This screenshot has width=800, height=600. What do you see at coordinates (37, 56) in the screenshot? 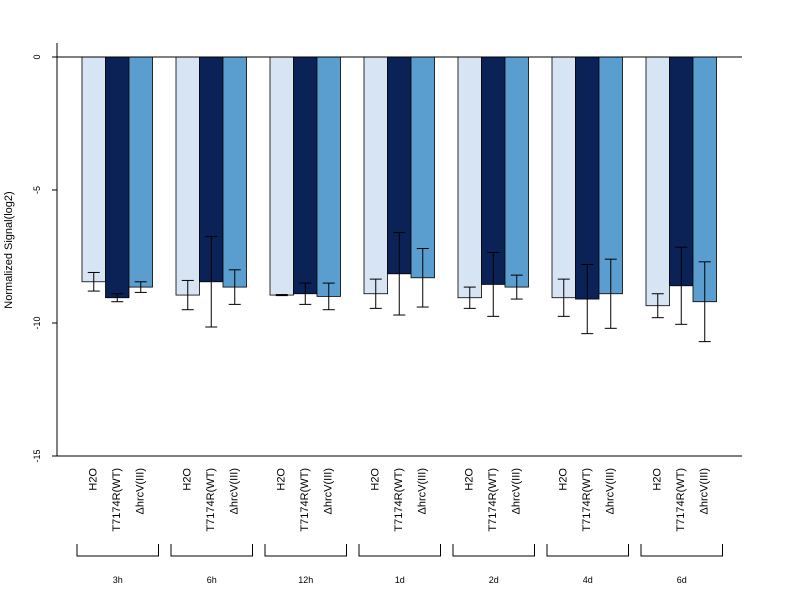
I see `y-tick-label: 0` at bounding box center [37, 56].